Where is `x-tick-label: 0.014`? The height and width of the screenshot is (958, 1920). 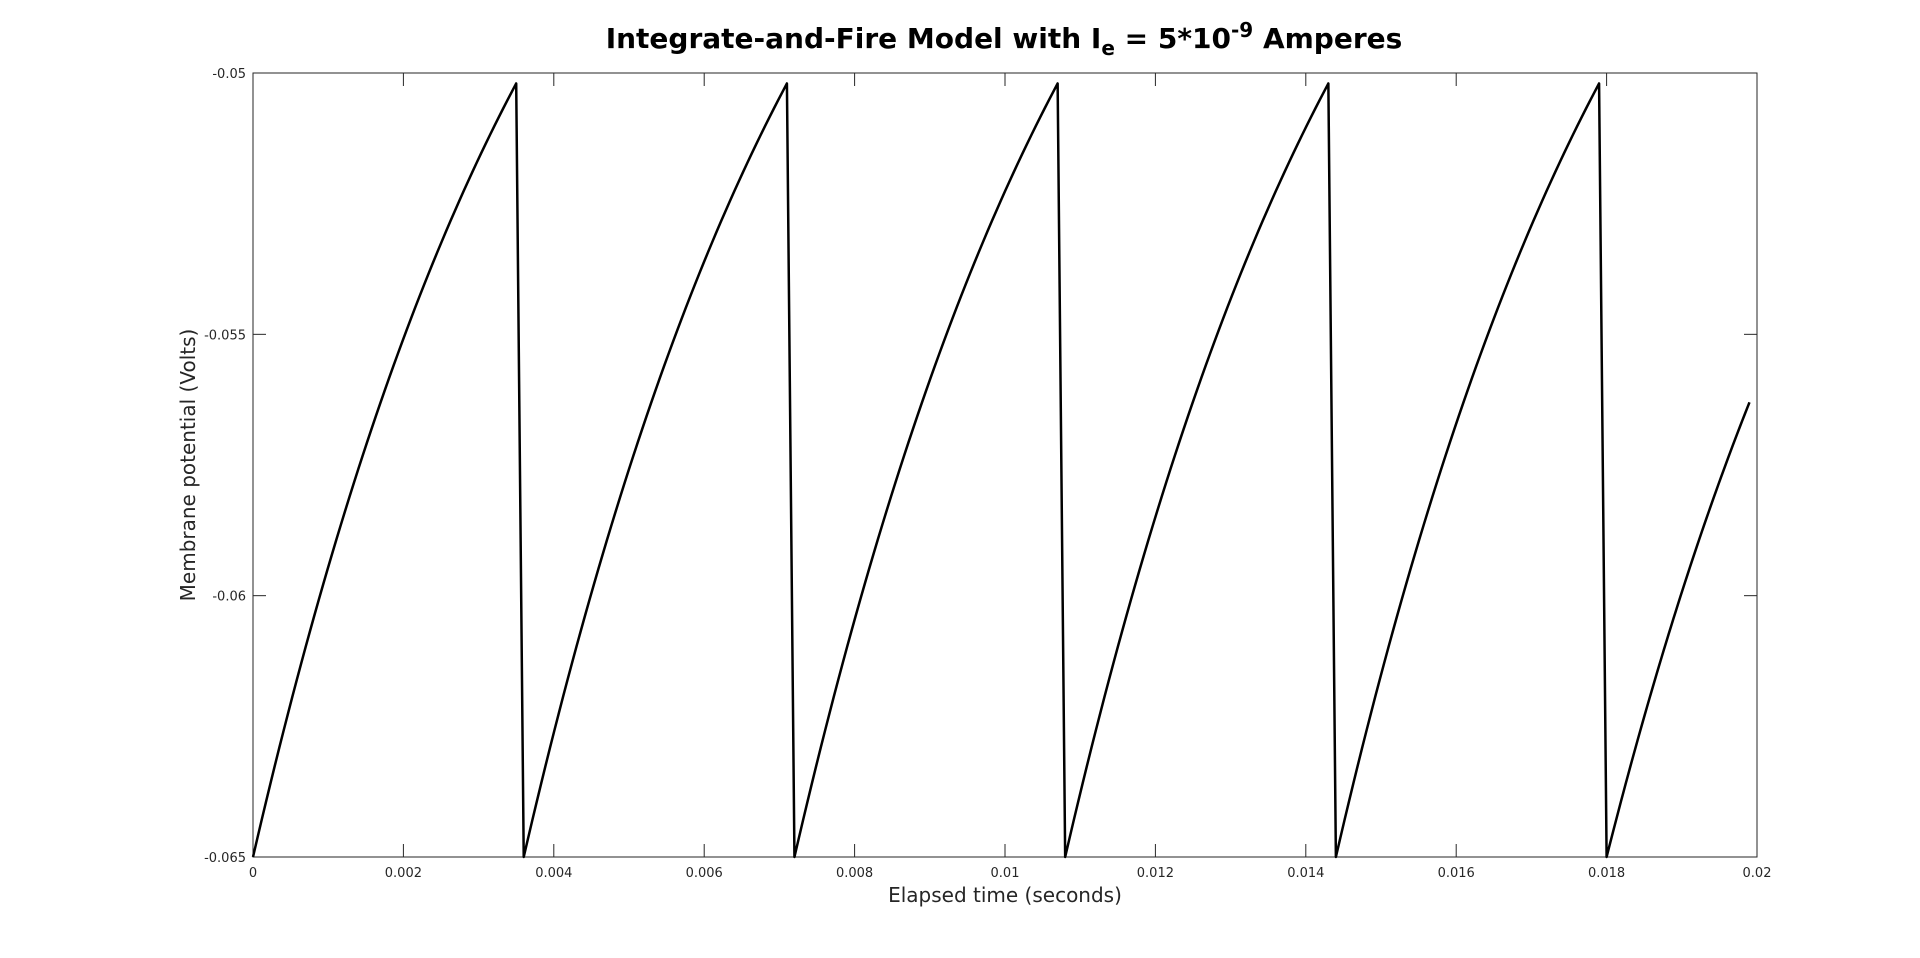
x-tick-label: 0.014 is located at coordinates (1305, 873).